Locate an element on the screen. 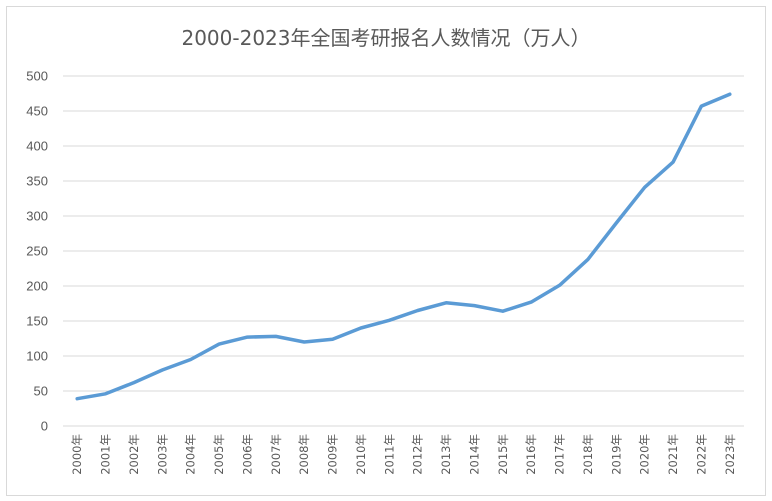 The height and width of the screenshot is (501, 772). x-tick-label: 2022年 is located at coordinates (701, 454).